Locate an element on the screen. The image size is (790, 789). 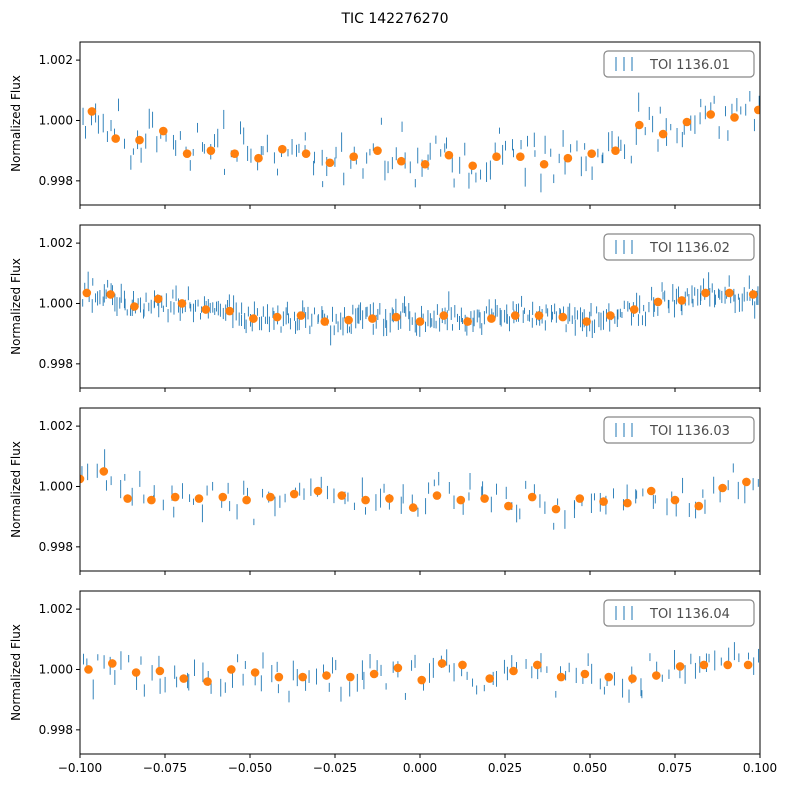
figure-title: TIC 142276270 is located at coordinates (394, 19).